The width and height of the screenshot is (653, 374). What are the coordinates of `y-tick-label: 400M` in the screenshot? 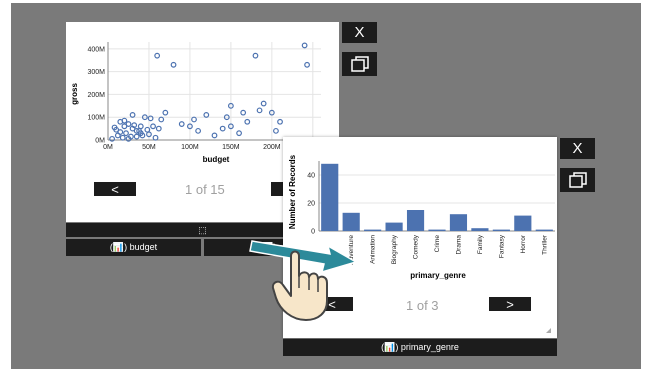 It's located at (96, 49).